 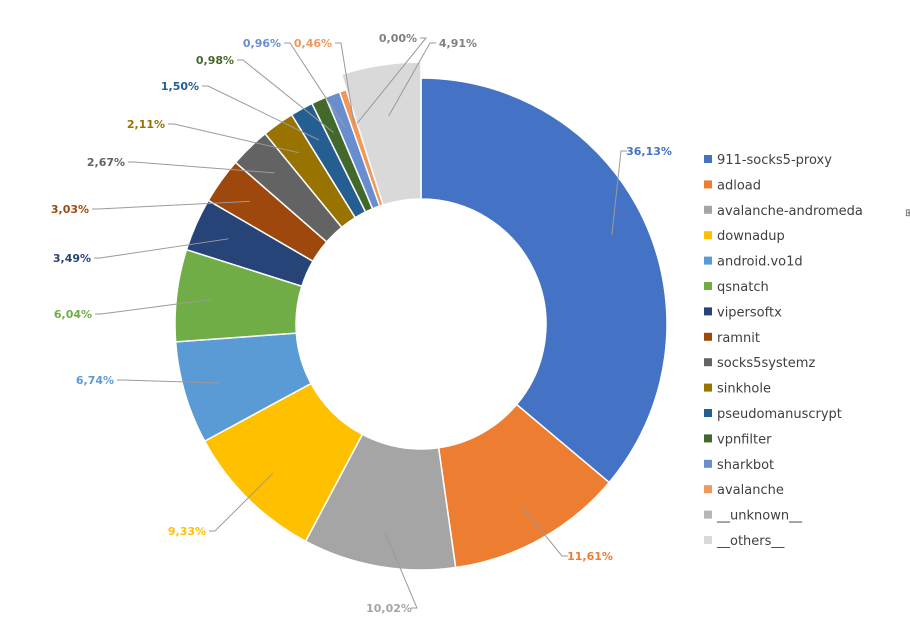 What do you see at coordinates (381, 133) in the screenshot?
I see `slice-others` at bounding box center [381, 133].